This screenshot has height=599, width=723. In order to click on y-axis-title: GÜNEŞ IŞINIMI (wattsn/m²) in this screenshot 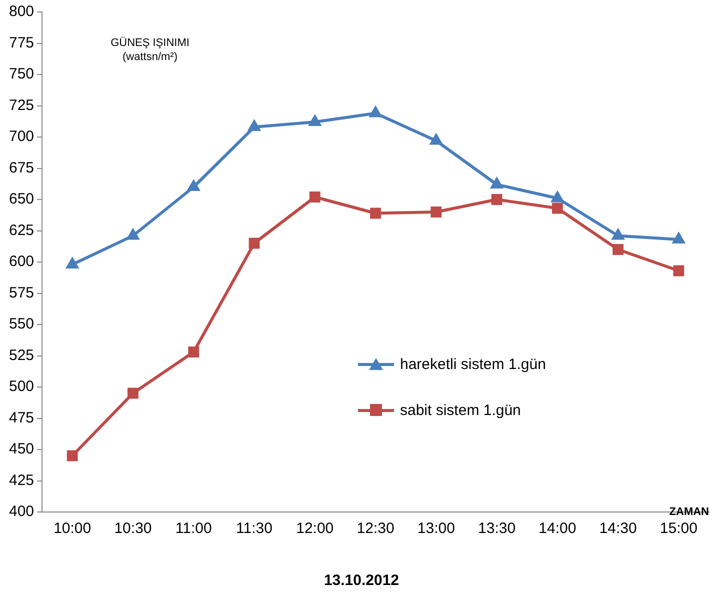, I will do `click(150, 50)`.